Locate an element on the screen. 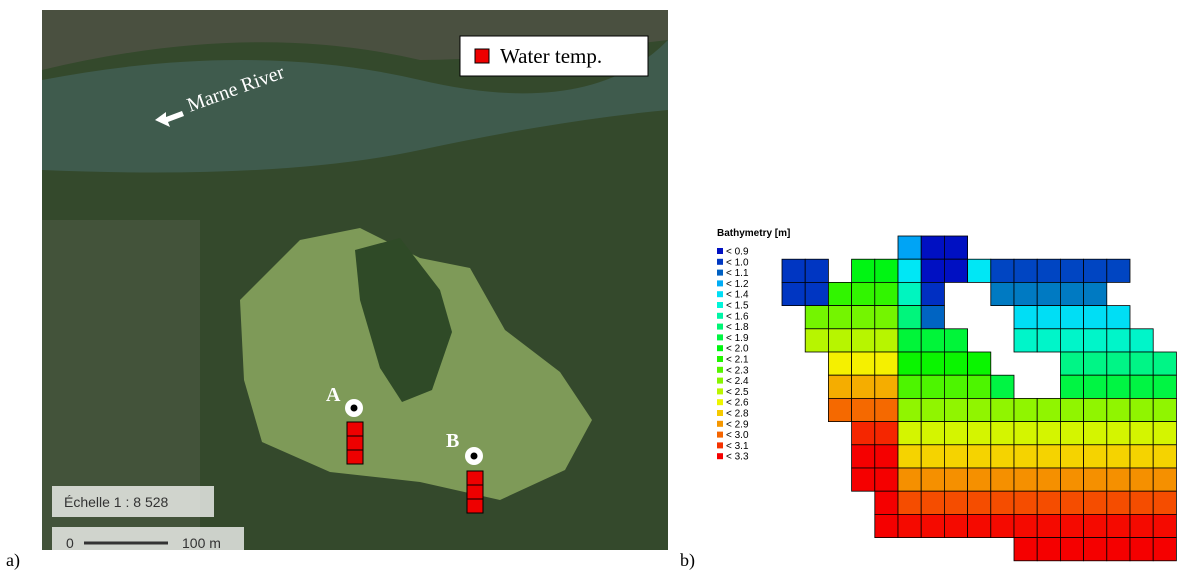 The width and height of the screenshot is (1187, 571). legend-title: Bathymetry [m] is located at coordinates (753, 233).